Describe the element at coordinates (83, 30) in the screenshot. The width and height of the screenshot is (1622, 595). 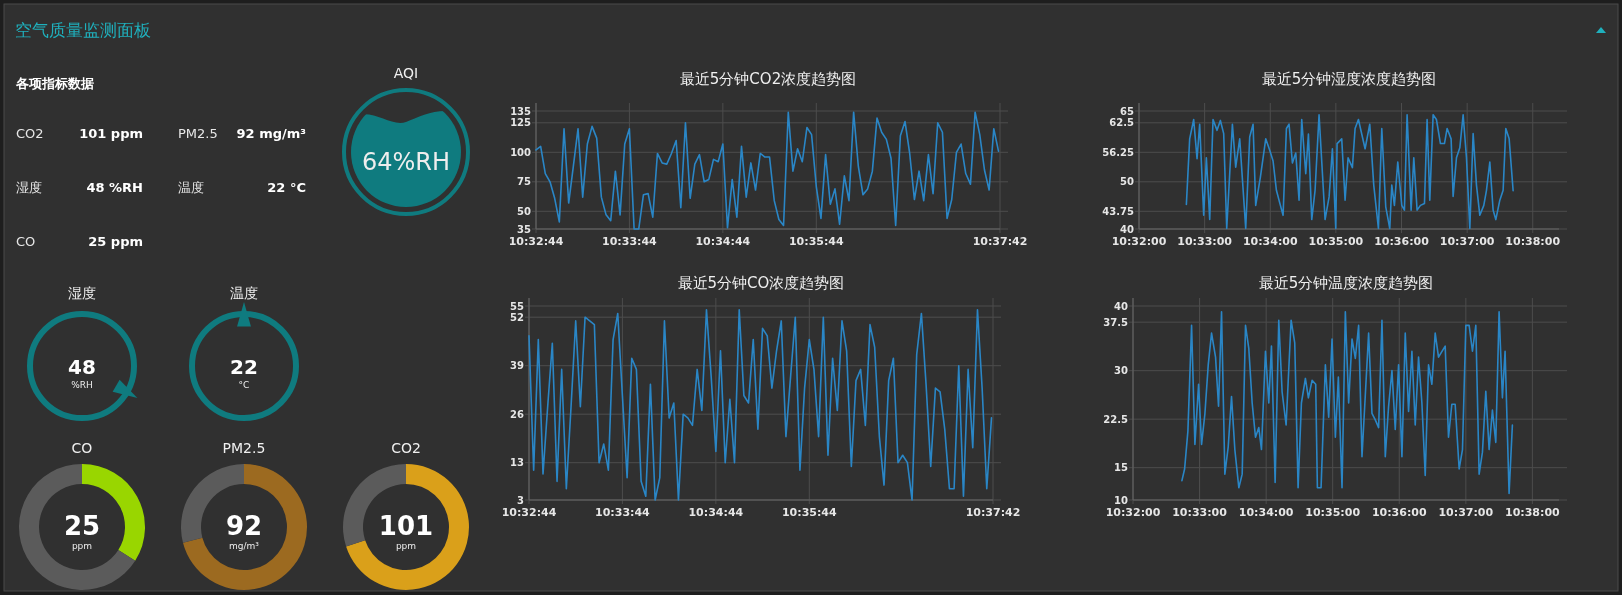
I see `text: 空气质量监测面板` at that location.